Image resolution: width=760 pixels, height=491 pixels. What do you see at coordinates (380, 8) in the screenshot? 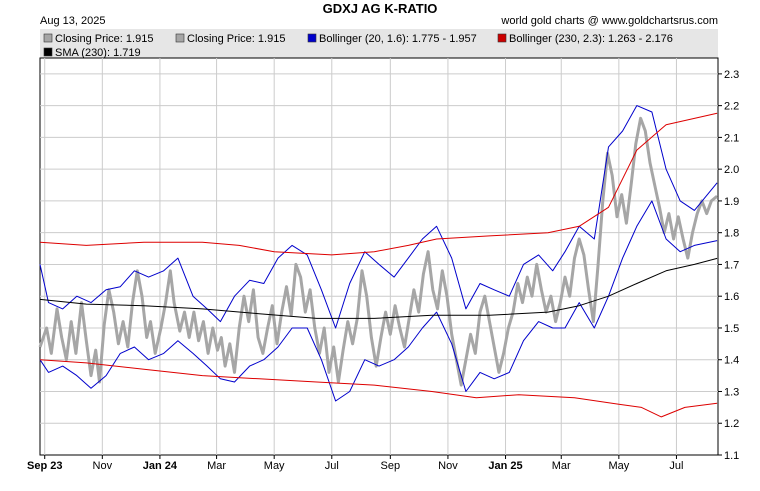
I see `chart-title: GDXJ AG K-RATIO` at bounding box center [380, 8].